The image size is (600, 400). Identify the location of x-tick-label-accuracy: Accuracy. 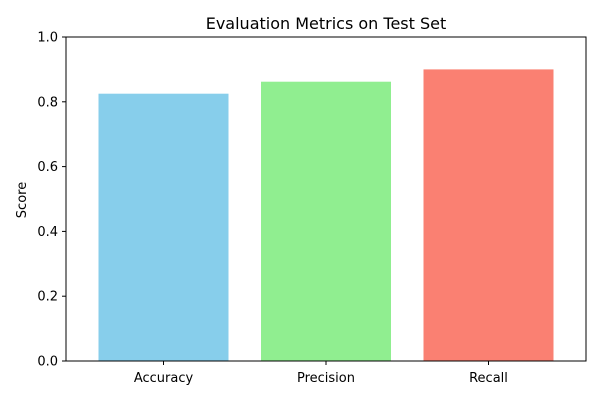
(164, 378).